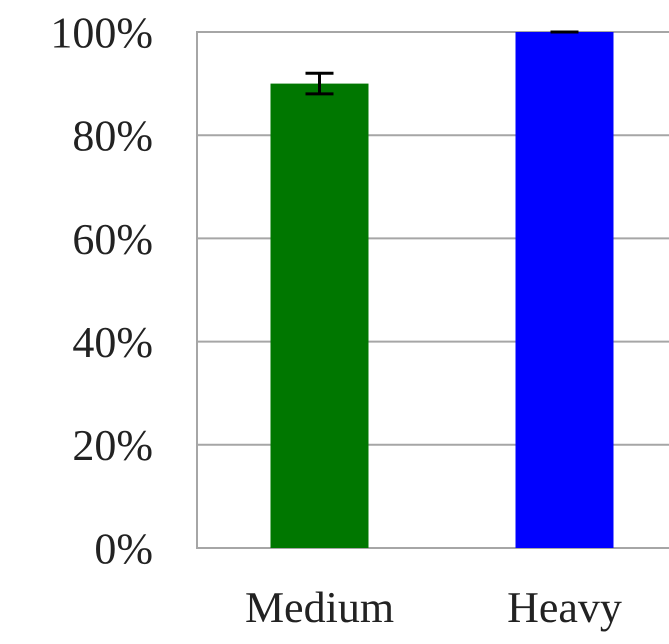  What do you see at coordinates (101, 33) in the screenshot?
I see `y-tick-label: 100%` at bounding box center [101, 33].